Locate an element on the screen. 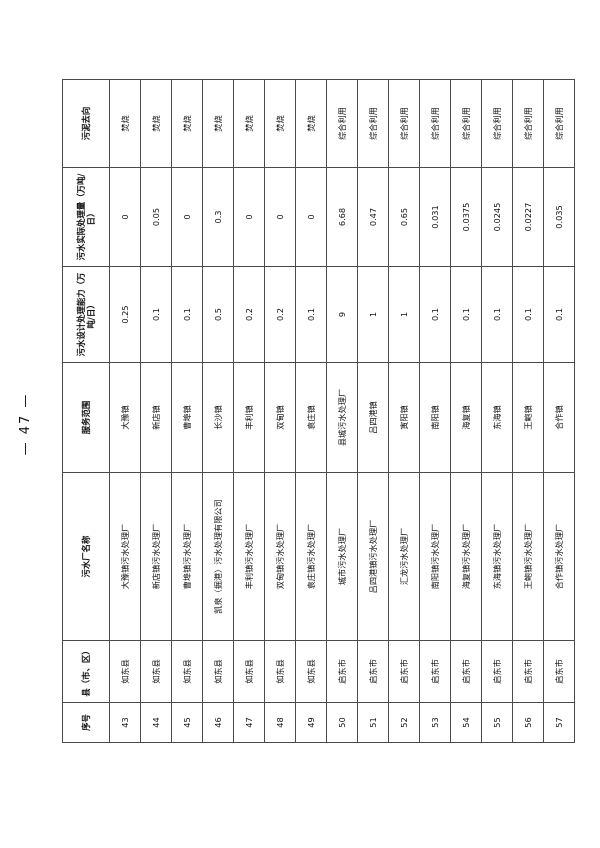  cell-plant-name: 双甸镇污水处理厂 is located at coordinates (280, 556).